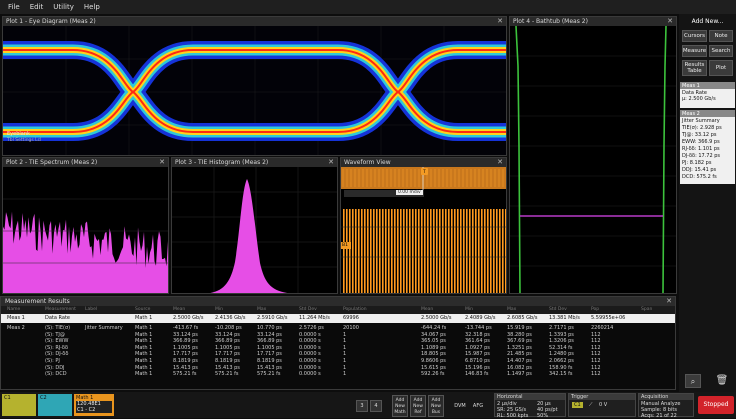 Image resolution: width=736 pixels, height=419 pixels. What do you see at coordinates (602, 405) in the screenshot?
I see `trigger-panel: Trigger C1 ⟋ 0 V` at bounding box center [602, 405].